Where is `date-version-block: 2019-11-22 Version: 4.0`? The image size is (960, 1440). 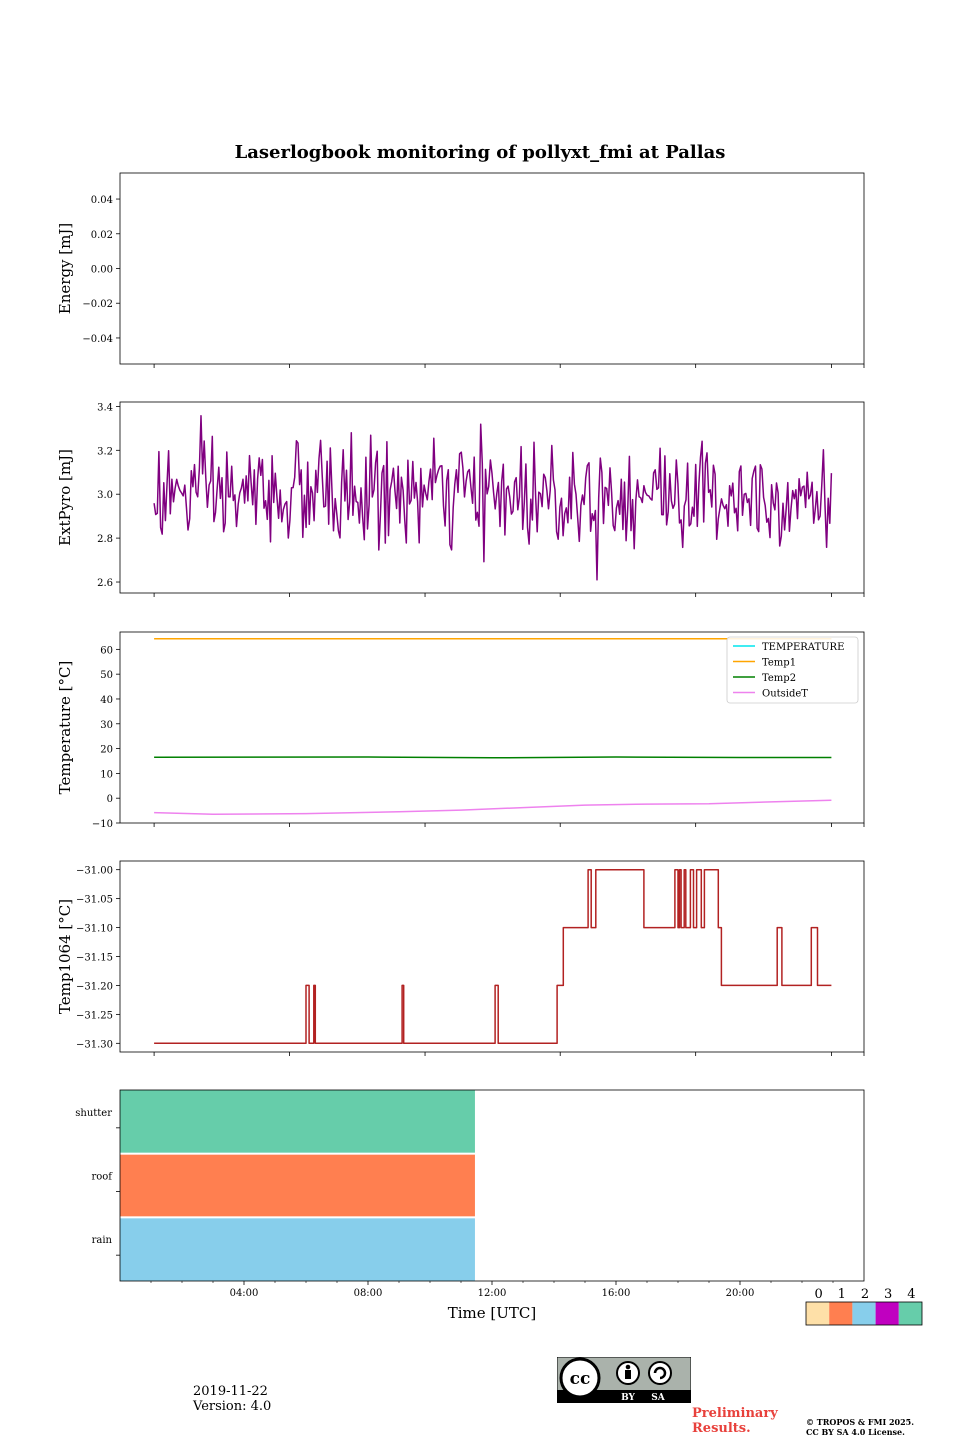
date-version-block: 2019-11-22 Version: 4.0 is located at coordinates (232, 1399).